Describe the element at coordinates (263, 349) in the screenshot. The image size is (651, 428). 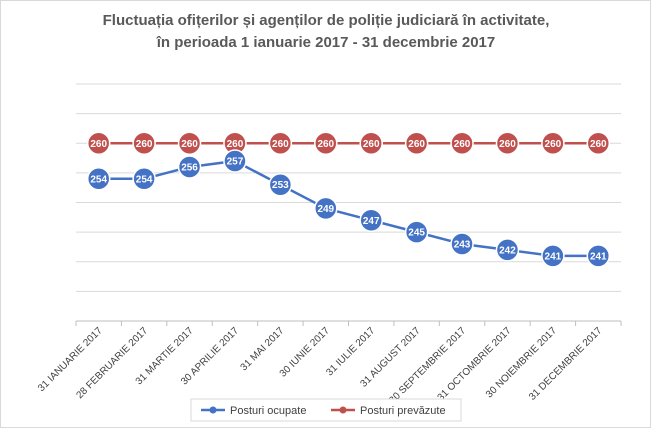
I see `x-tick-label: 31 MAI 2017` at that location.